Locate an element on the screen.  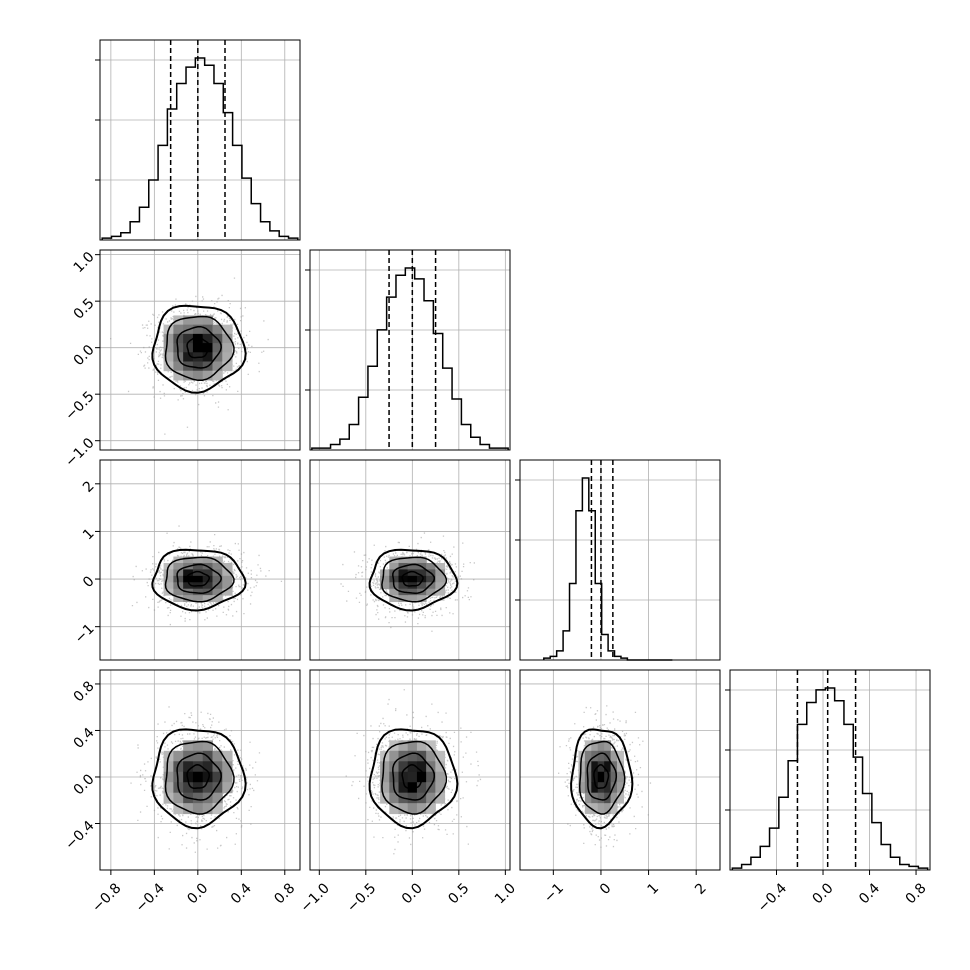
x-tick-label: −0.4 is located at coordinates (150, 897).